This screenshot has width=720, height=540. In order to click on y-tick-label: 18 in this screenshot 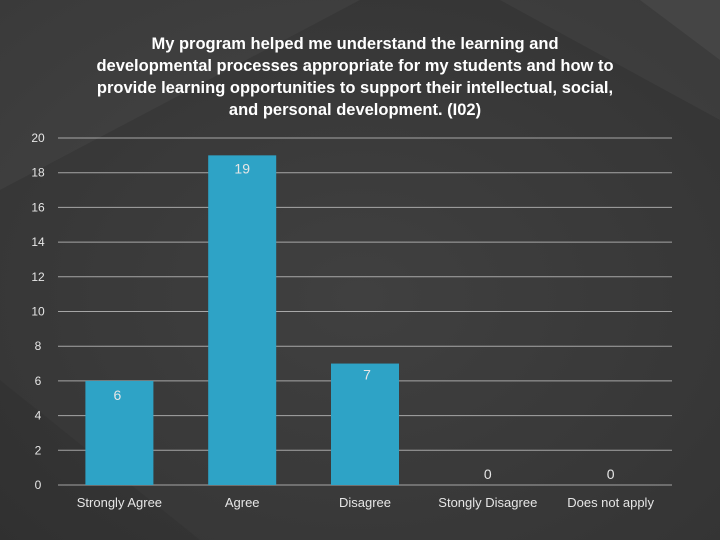, I will do `click(38, 173)`.